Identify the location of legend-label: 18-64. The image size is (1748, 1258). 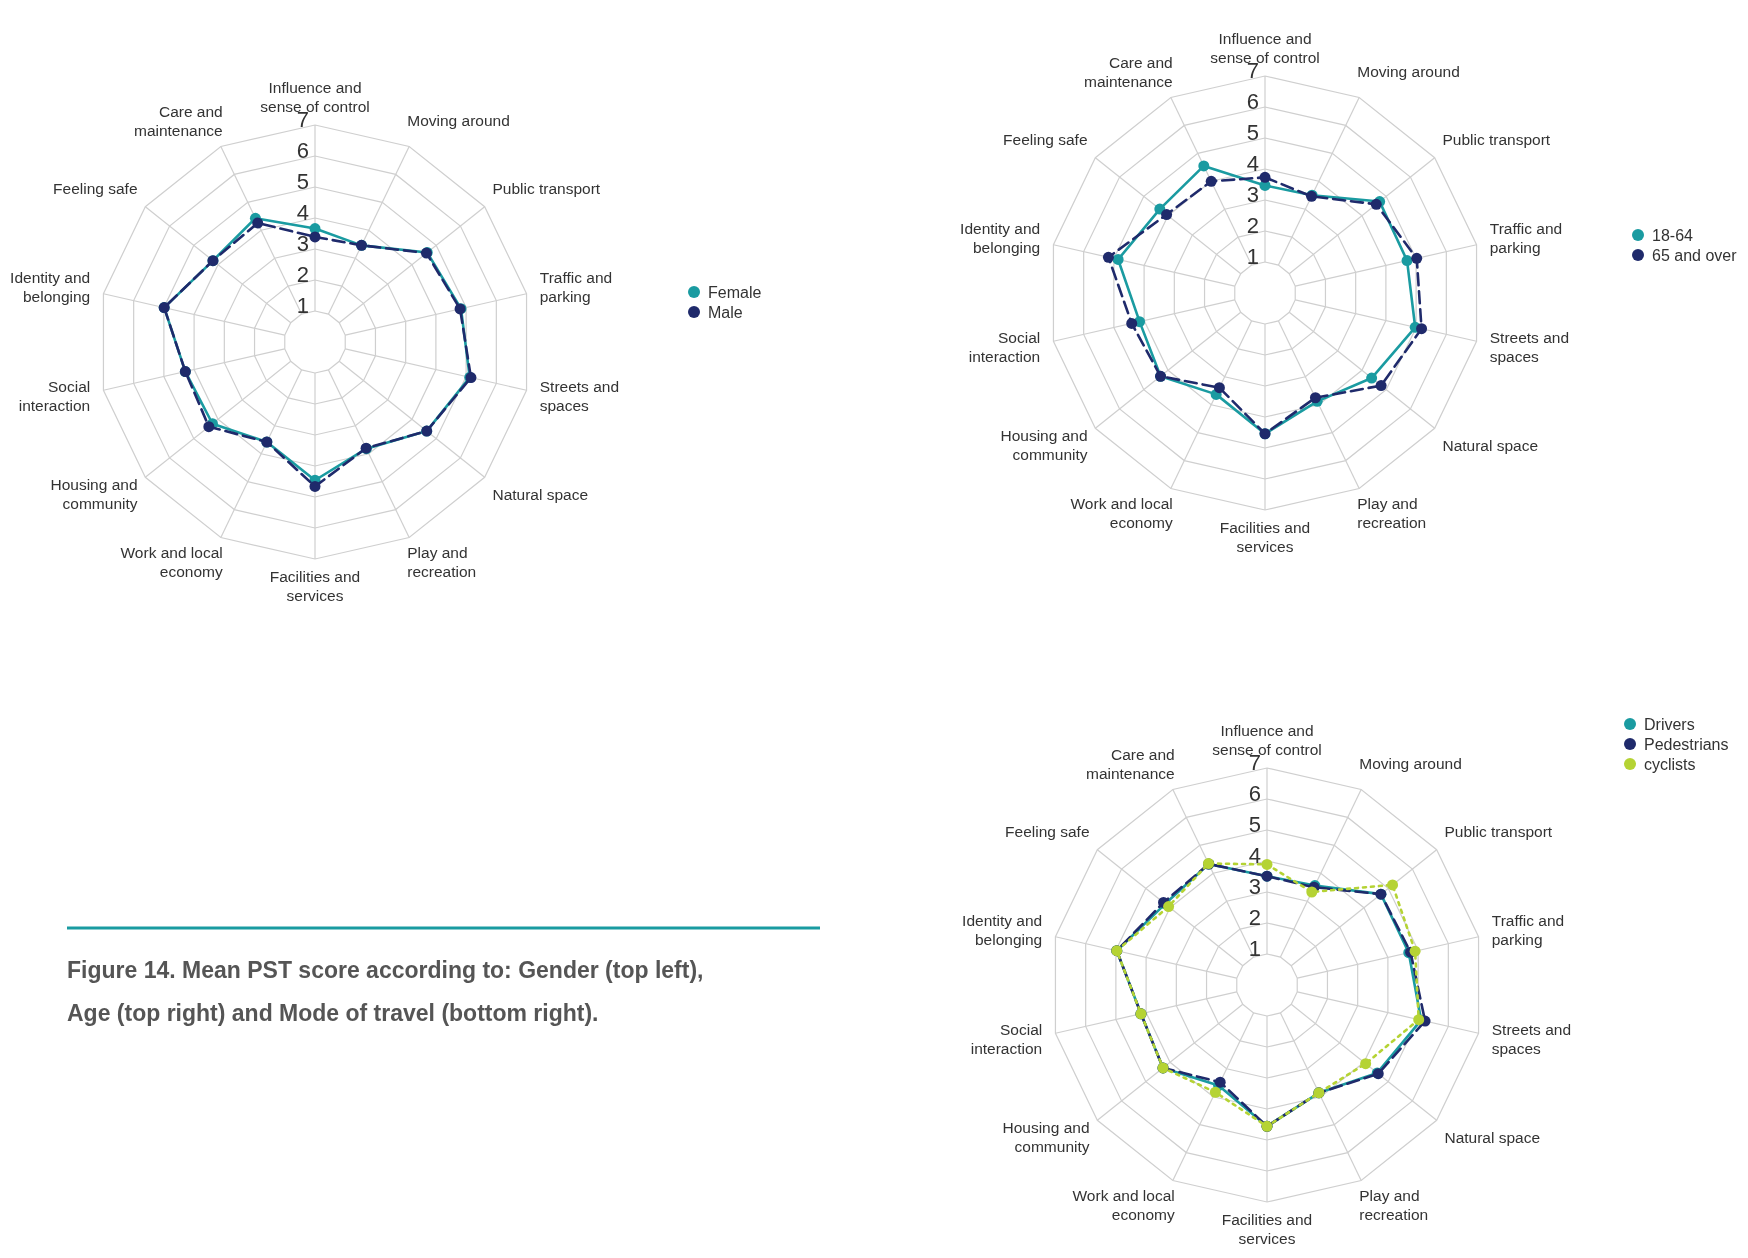
(1673, 235).